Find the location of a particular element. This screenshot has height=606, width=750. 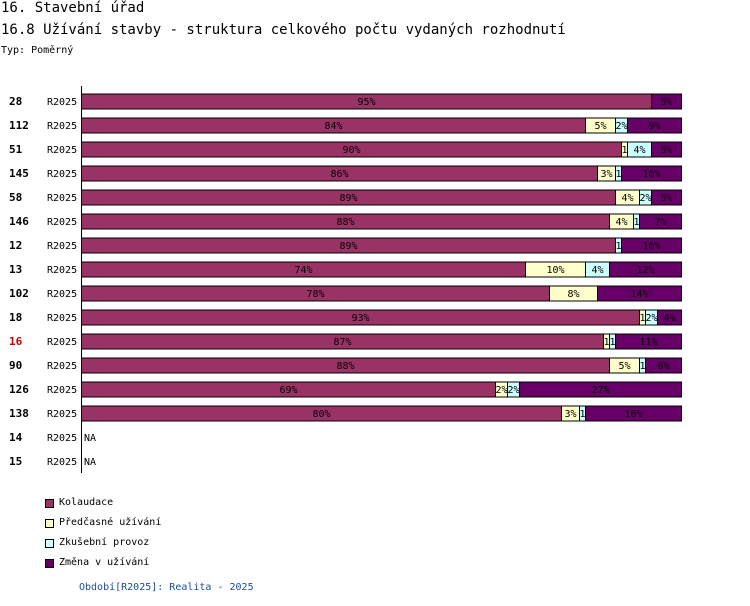

section-title: 16. Stavební úřad is located at coordinates (73, 8).